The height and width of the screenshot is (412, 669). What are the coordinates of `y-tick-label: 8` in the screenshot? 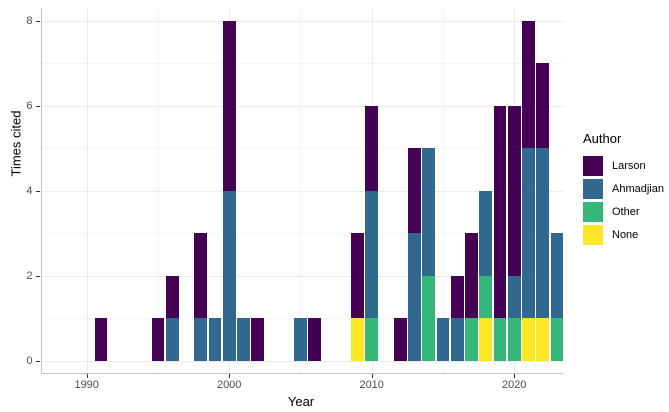 It's located at (29, 21).